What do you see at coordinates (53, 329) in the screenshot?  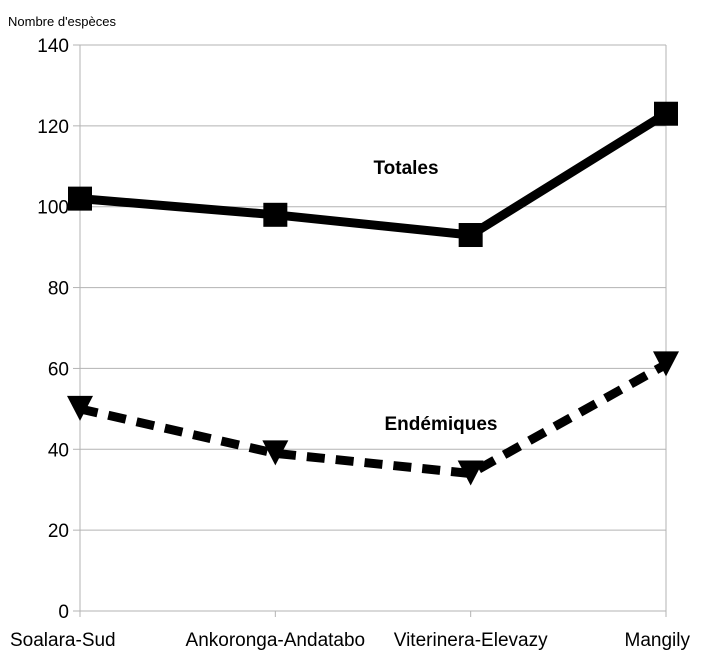 I see `y-tick-labels: 0 20 40 60 80 100 120 140` at bounding box center [53, 329].